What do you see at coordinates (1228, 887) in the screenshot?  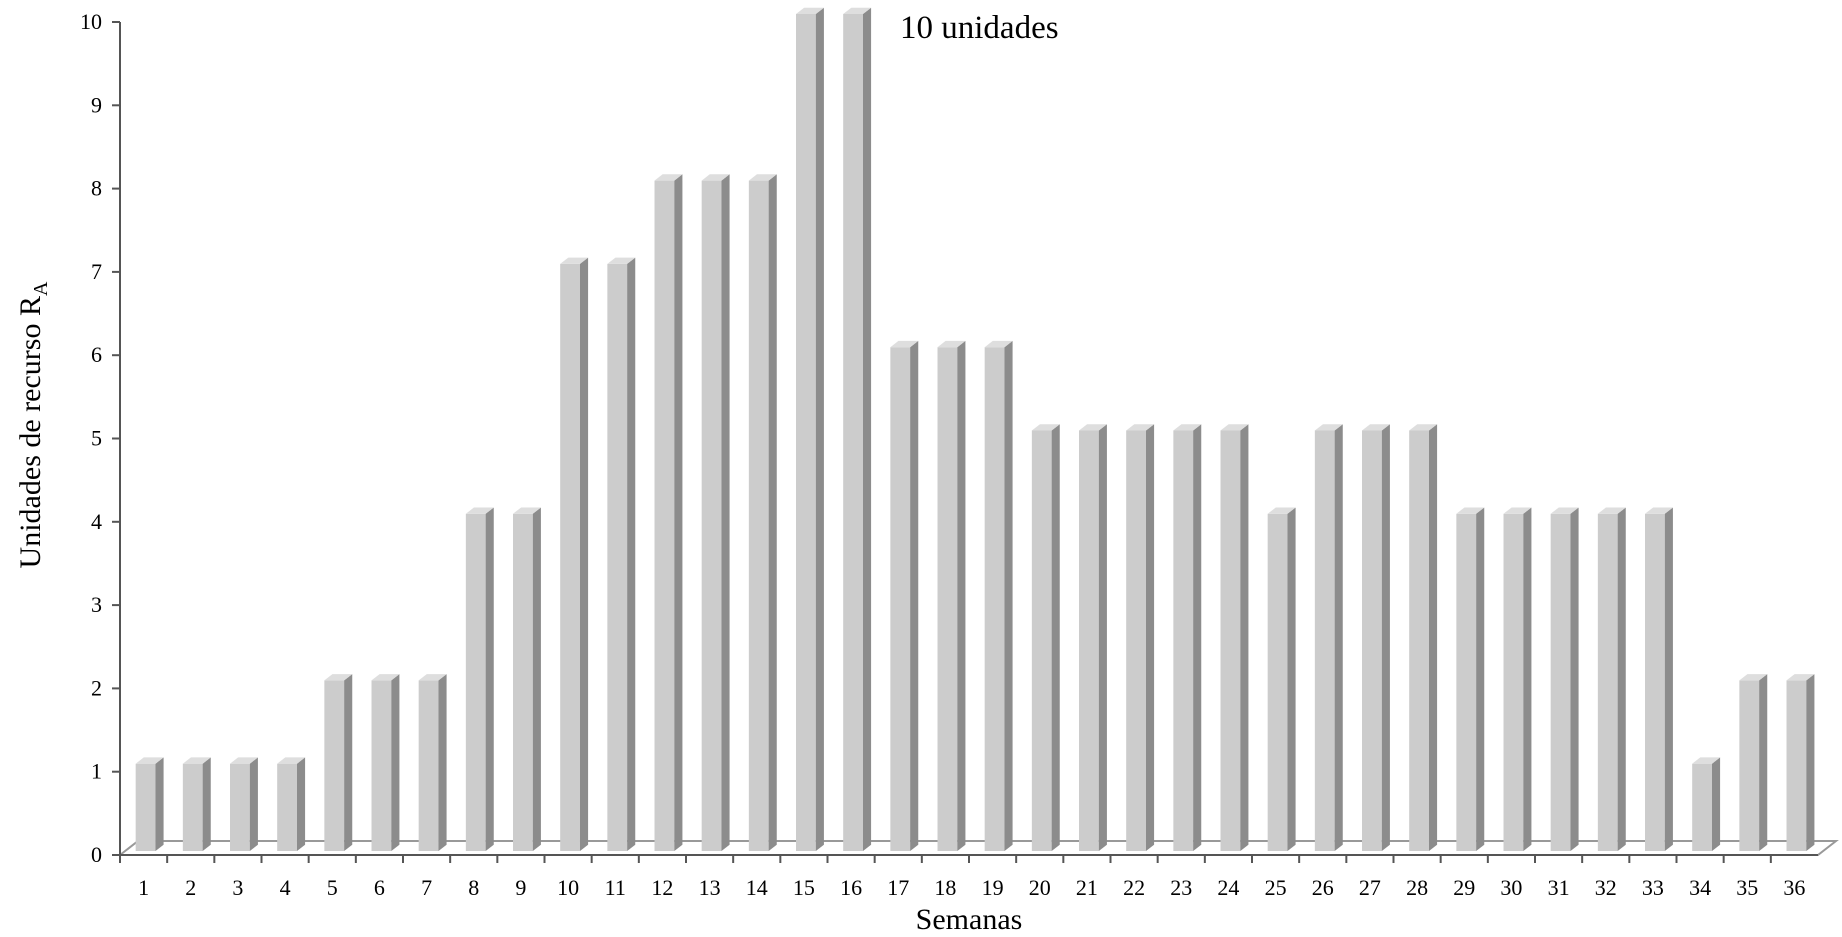 I see `x-tick-label: 24` at bounding box center [1228, 887].